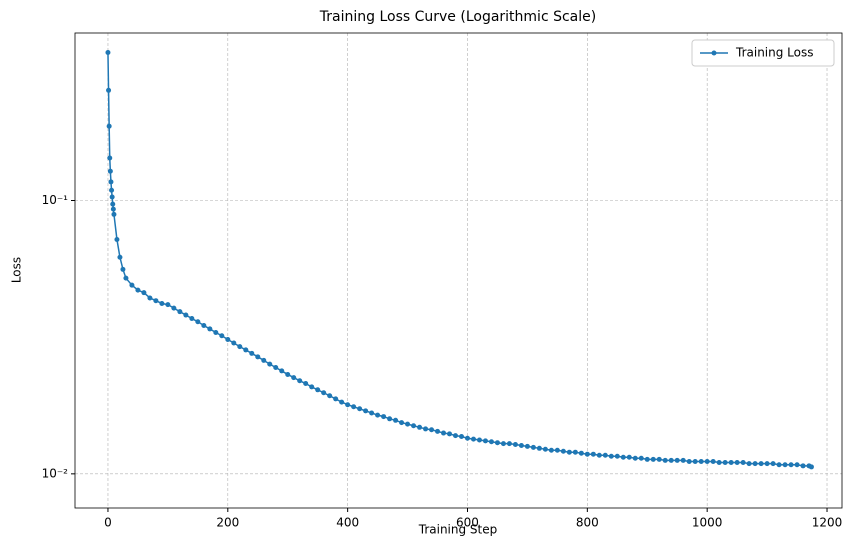 The image size is (857, 547). I want to click on chart-title: Training Loss Curve (Logarithmic Scale), so click(457, 17).